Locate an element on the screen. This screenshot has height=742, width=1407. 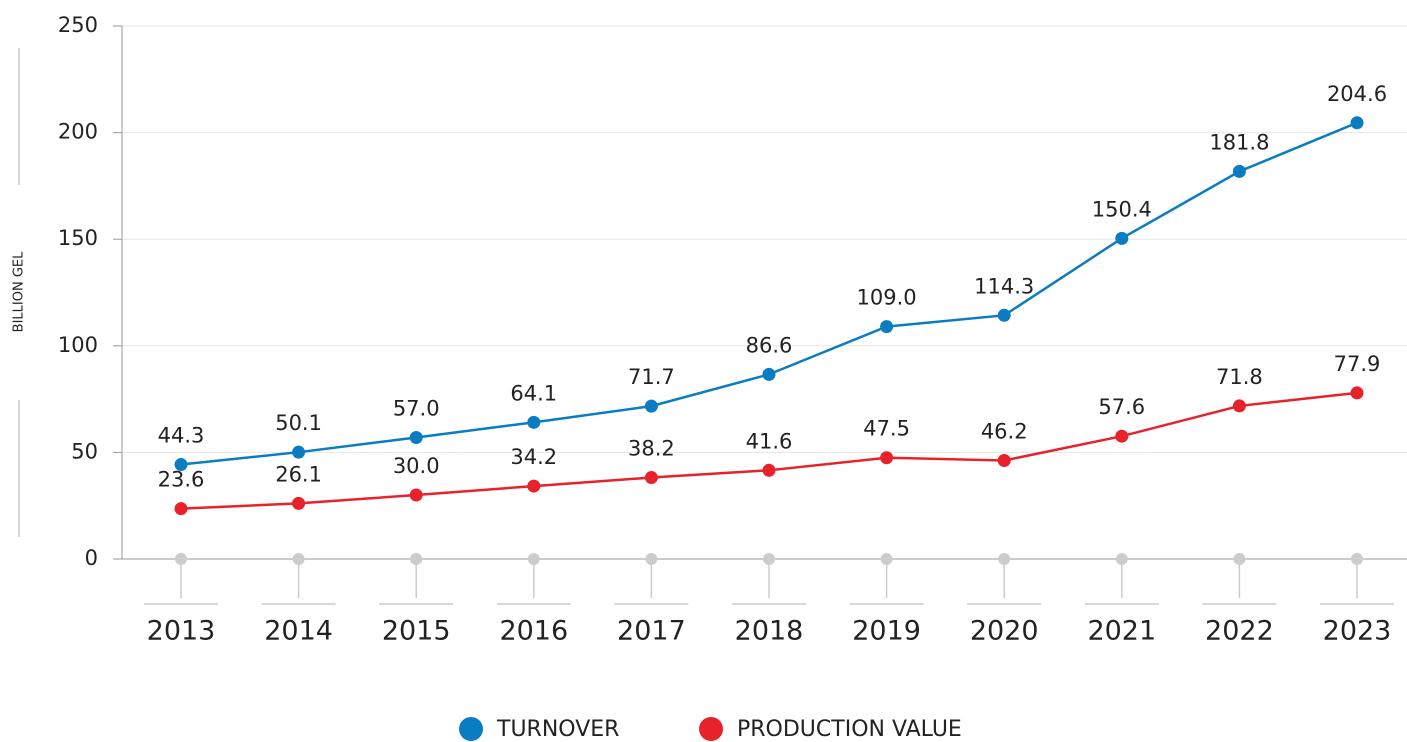
y-tick-label: 250 is located at coordinates (78, 25).